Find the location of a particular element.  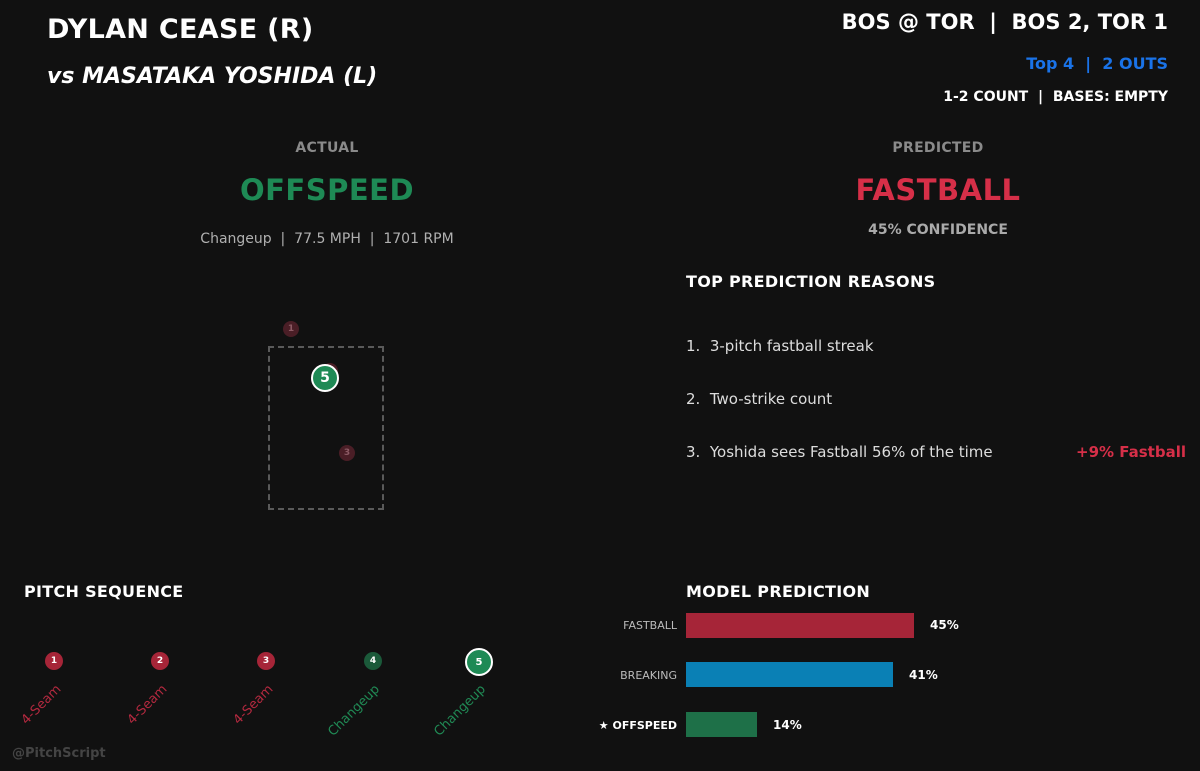

reasons-title: TOP PREDICTION REASONS is located at coordinates (811, 281).